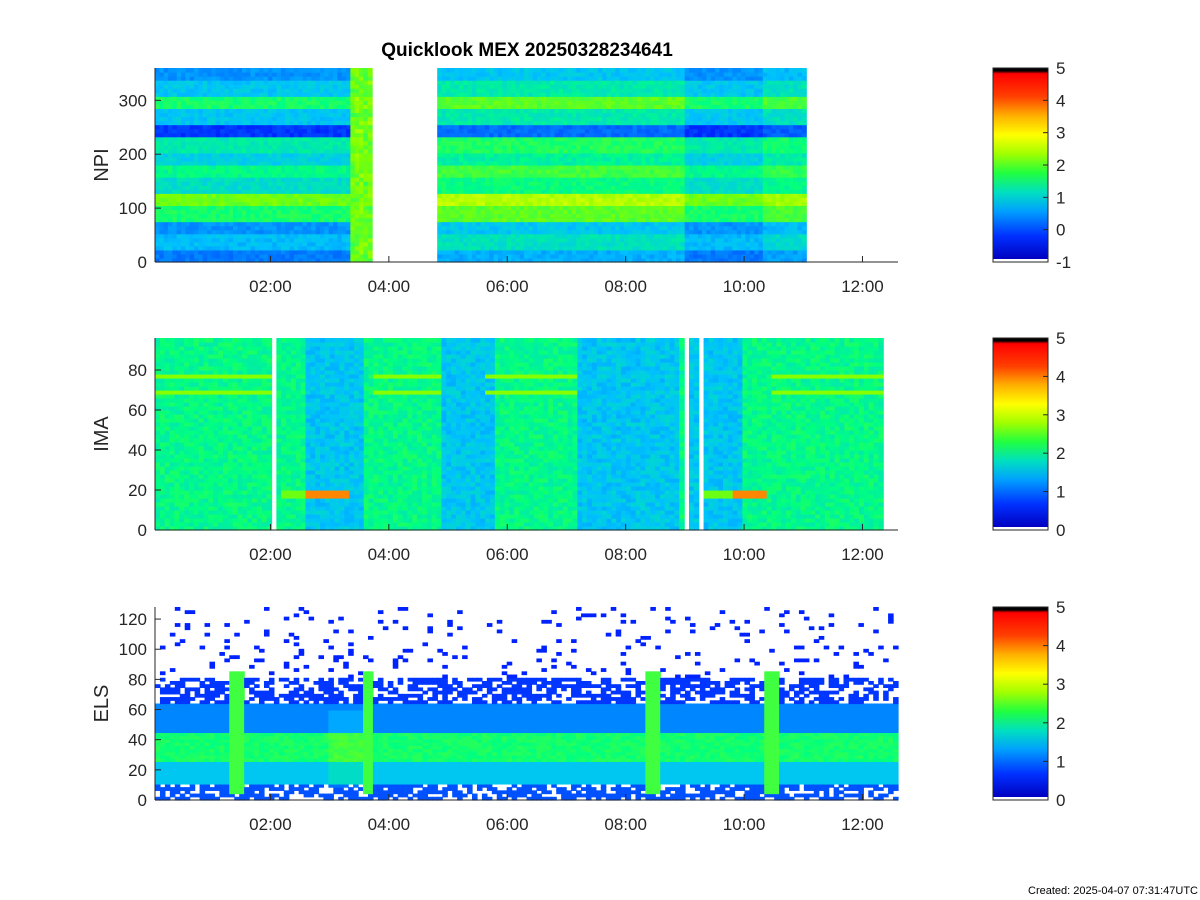 The width and height of the screenshot is (1200, 900). Describe the element at coordinates (133, 100) in the screenshot. I see `y-tick-label: 300` at that location.